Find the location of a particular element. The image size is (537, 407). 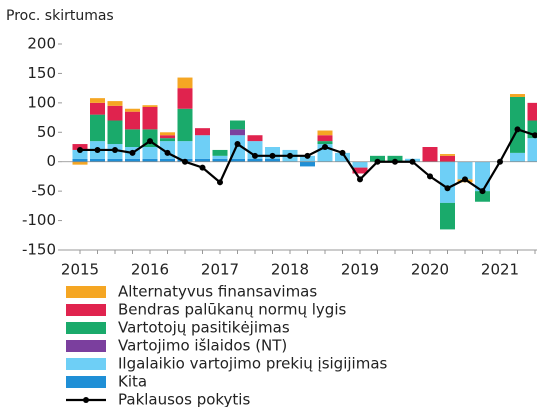

legend-label: Kita is located at coordinates (132, 382).